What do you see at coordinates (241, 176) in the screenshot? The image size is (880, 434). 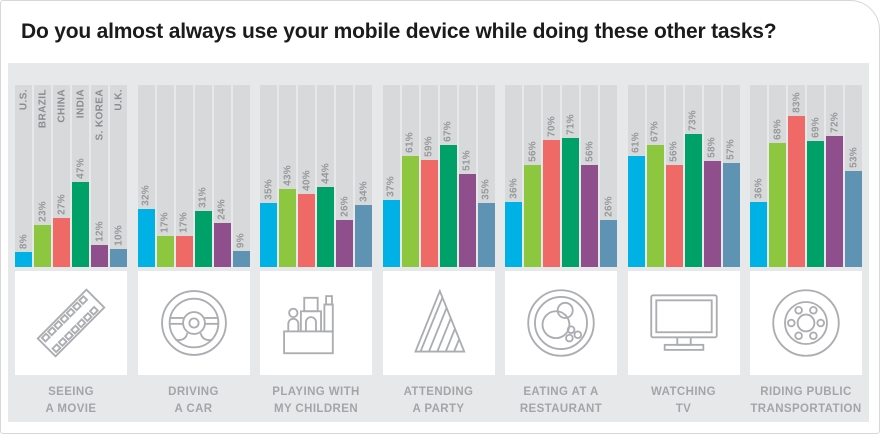 I see `bar-track: 9%` at bounding box center [241, 176].